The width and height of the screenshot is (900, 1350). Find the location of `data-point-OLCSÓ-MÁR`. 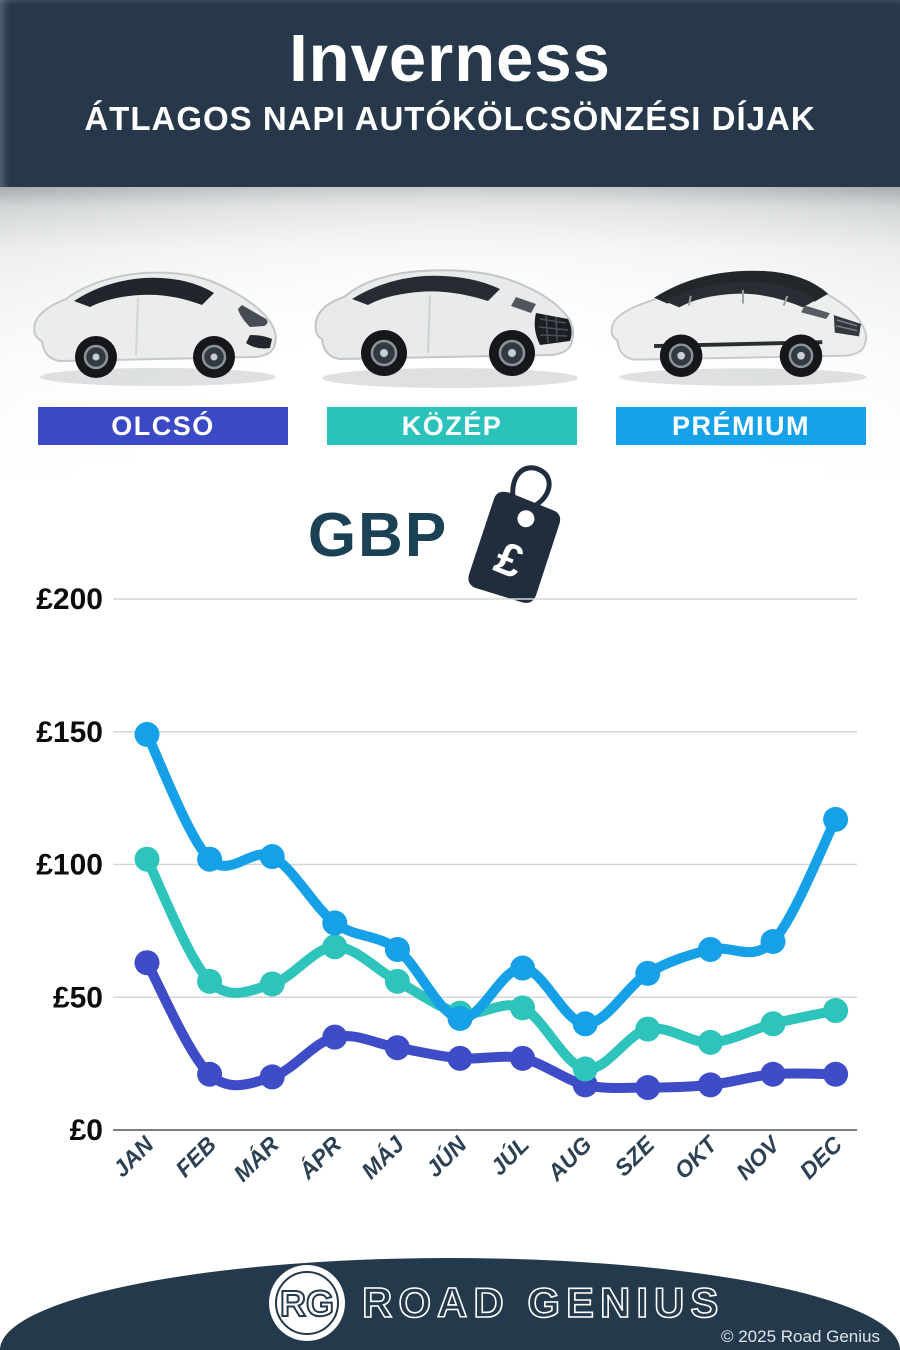

data-point-OLCSÓ-MÁR is located at coordinates (272, 1077).